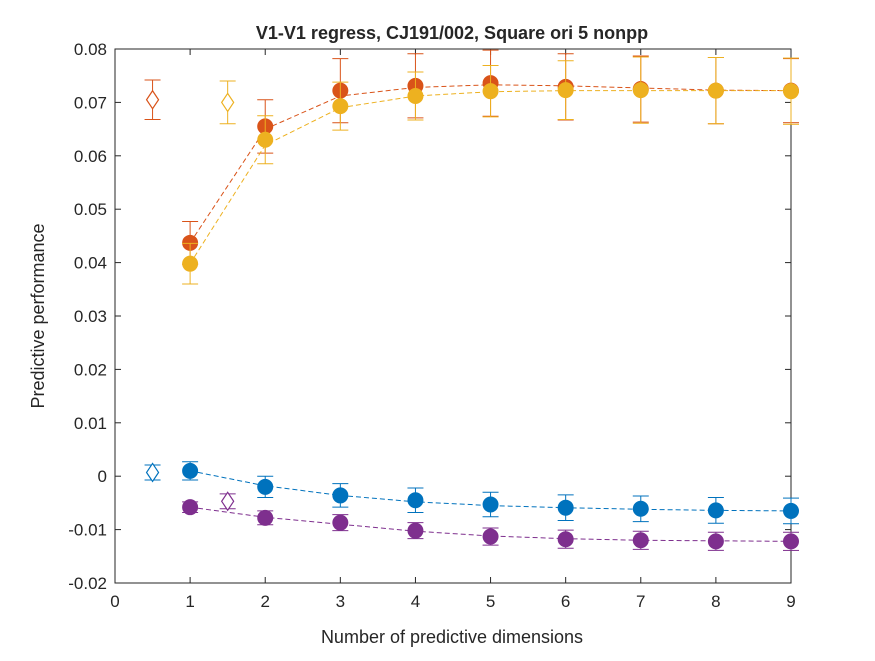 The height and width of the screenshot is (661, 875). Describe the element at coordinates (90, 209) in the screenshot. I see `y-tick-label: 0.05` at that location.